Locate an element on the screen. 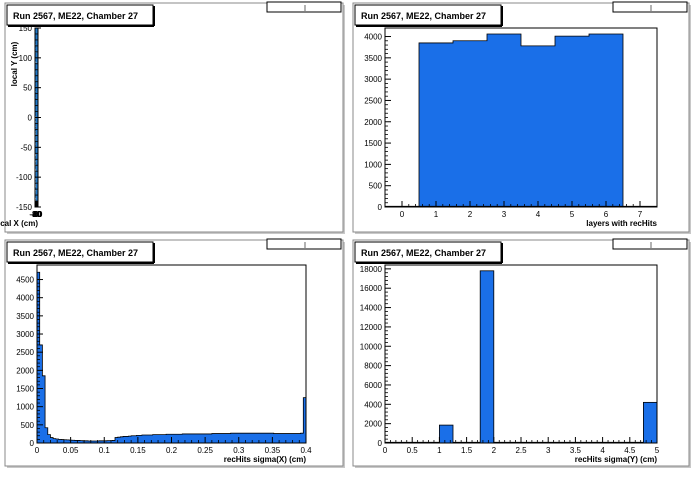 Image resolution: width=696 pixels, height=477 pixels. x-tick-label: 0.15 is located at coordinates (138, 450).